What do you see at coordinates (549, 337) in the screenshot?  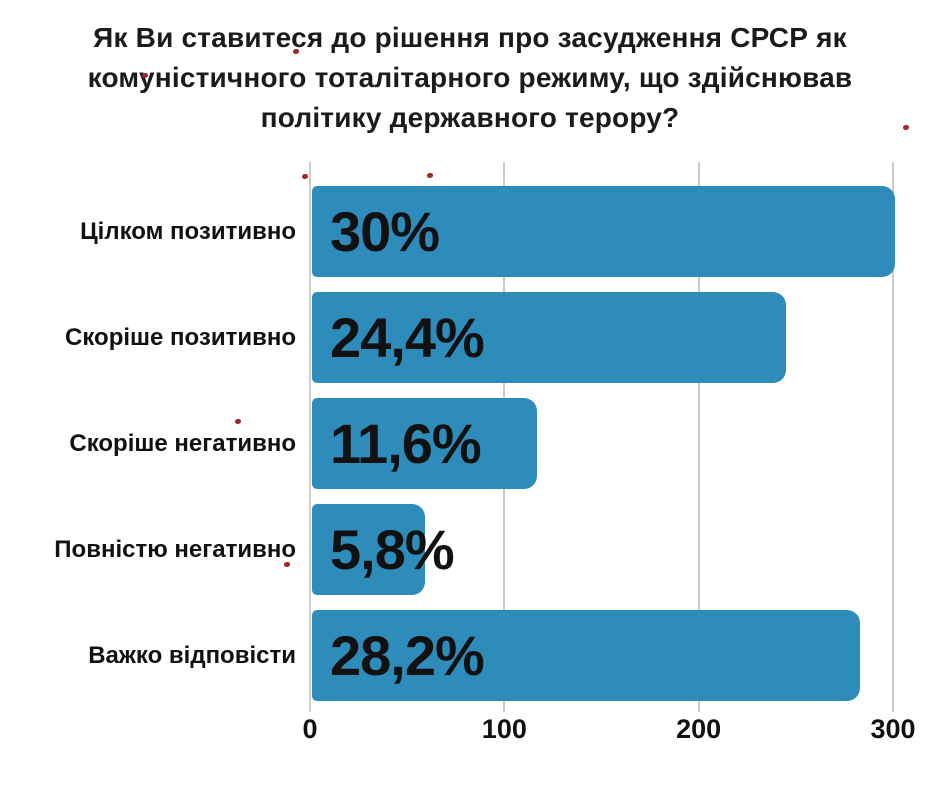 I see `bar-skorishe-pozytyvno: 24,4%` at bounding box center [549, 337].